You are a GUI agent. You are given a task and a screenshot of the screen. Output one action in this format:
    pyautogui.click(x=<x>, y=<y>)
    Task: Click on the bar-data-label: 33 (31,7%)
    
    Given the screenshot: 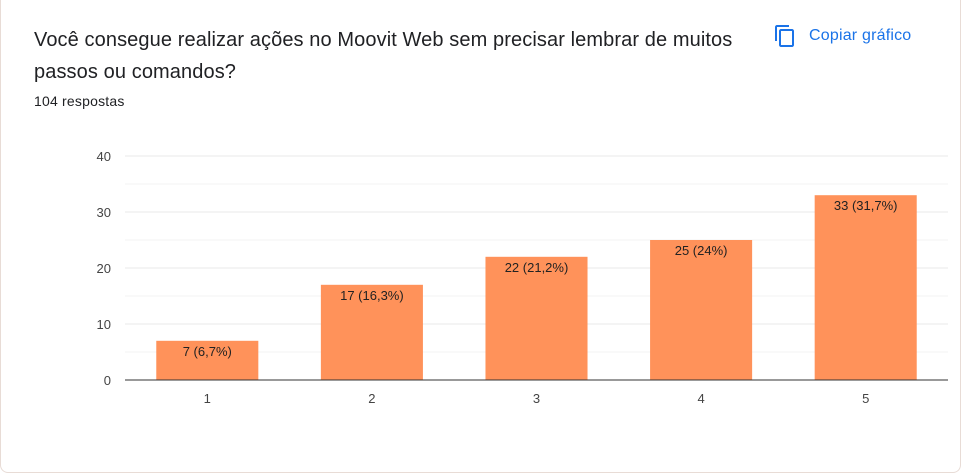 What is the action you would take?
    pyautogui.click(x=866, y=205)
    